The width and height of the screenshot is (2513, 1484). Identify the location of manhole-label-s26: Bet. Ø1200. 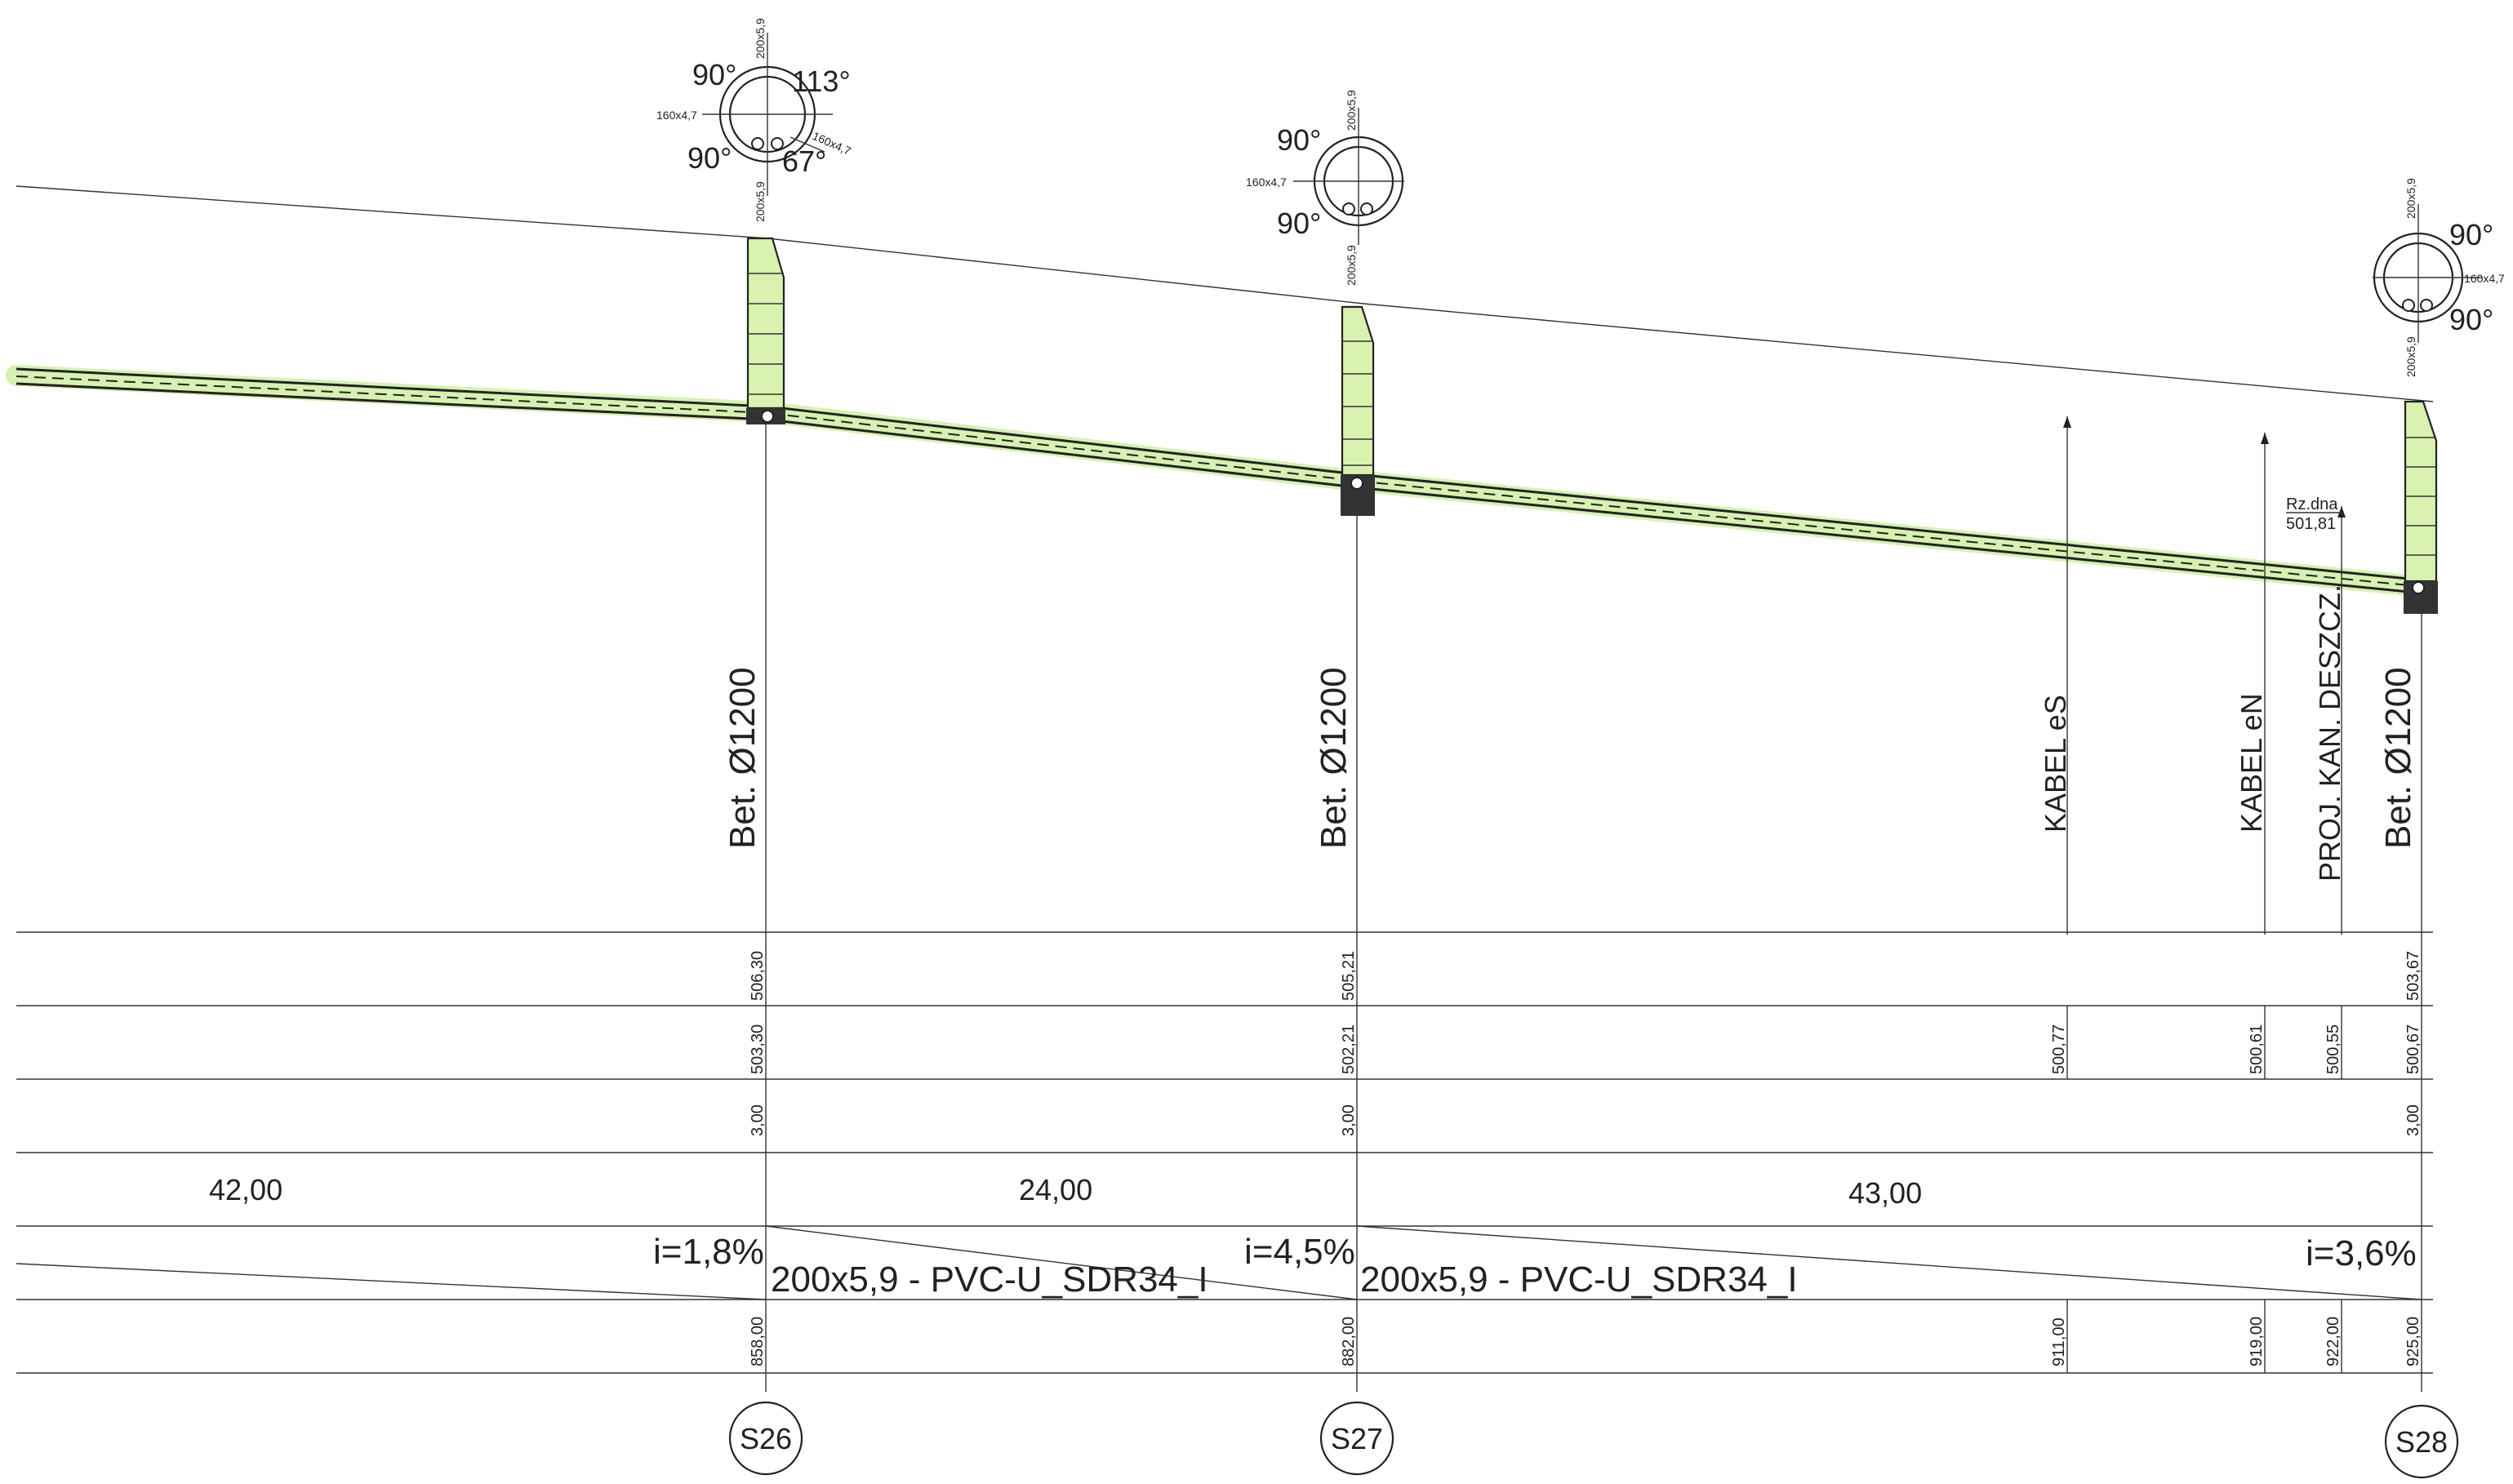
(743, 758).